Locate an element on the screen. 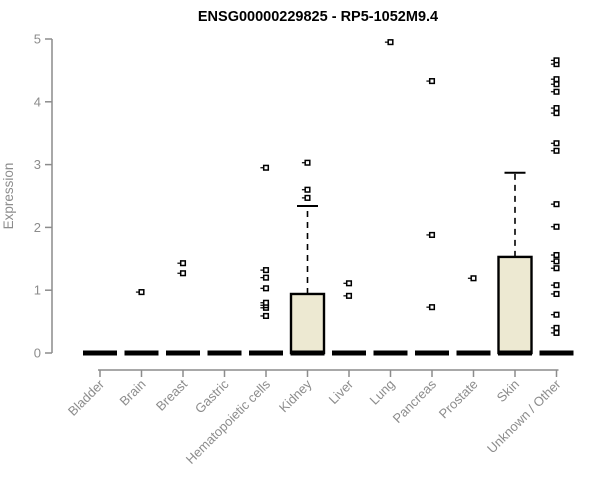 This screenshot has height=500, width=600. x-tick-label: Breast is located at coordinates (171, 394).